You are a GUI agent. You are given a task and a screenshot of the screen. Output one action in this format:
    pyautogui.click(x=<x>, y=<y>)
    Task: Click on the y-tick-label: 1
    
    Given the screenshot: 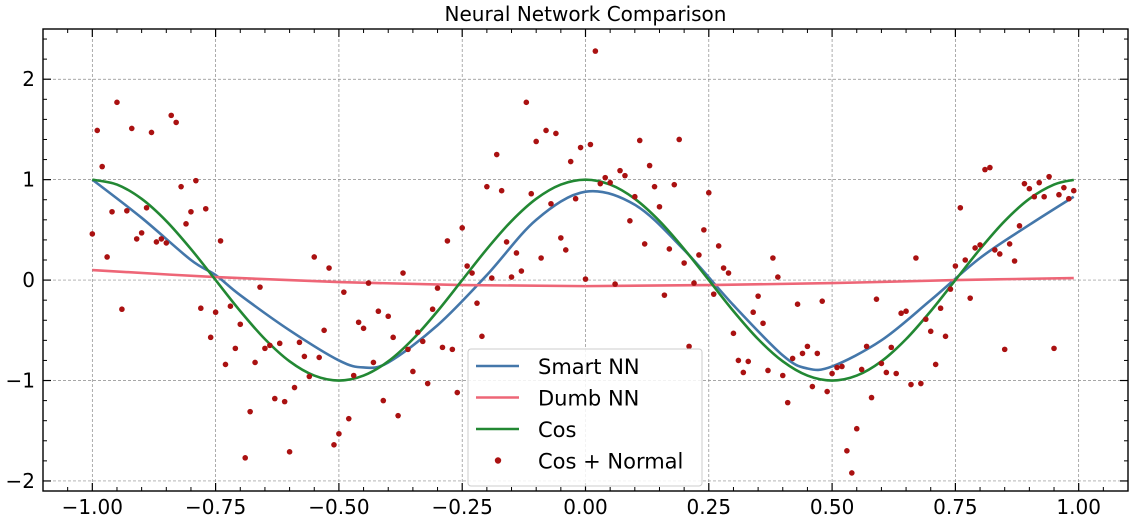 What is the action you would take?
    pyautogui.click(x=28, y=180)
    